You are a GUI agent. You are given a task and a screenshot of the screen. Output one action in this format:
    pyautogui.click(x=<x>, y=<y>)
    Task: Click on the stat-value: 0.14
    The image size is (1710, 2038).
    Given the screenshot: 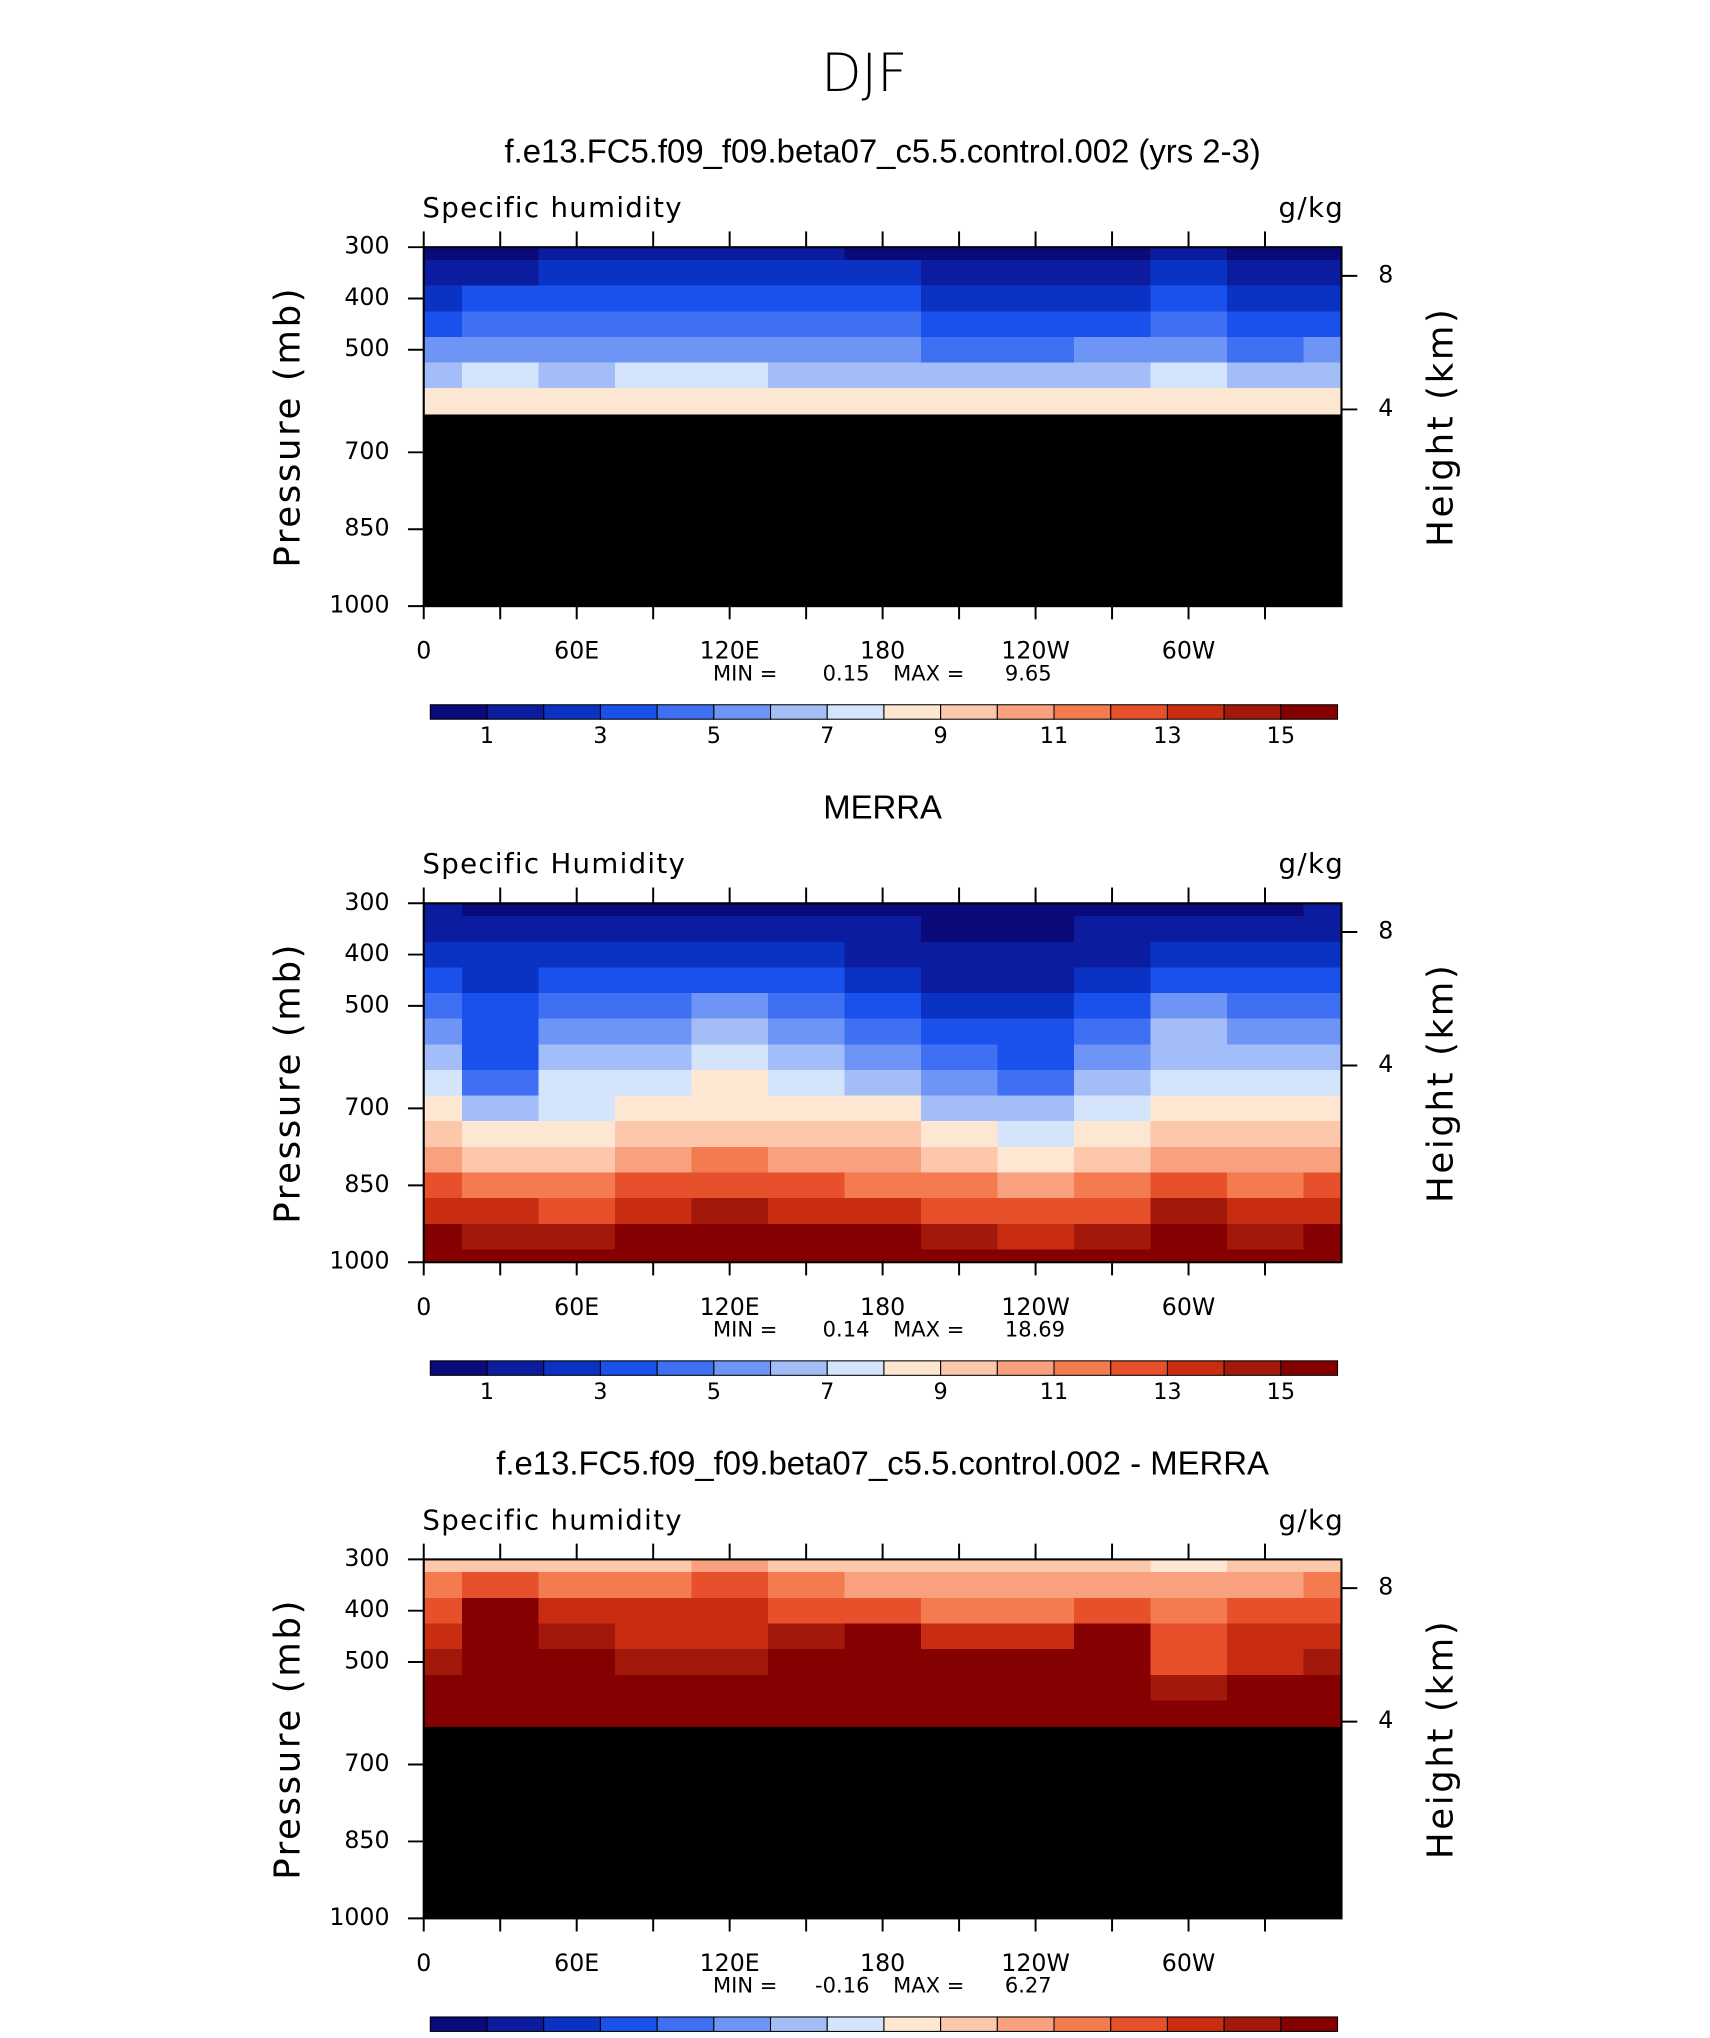 What is the action you would take?
    pyautogui.click(x=846, y=1329)
    